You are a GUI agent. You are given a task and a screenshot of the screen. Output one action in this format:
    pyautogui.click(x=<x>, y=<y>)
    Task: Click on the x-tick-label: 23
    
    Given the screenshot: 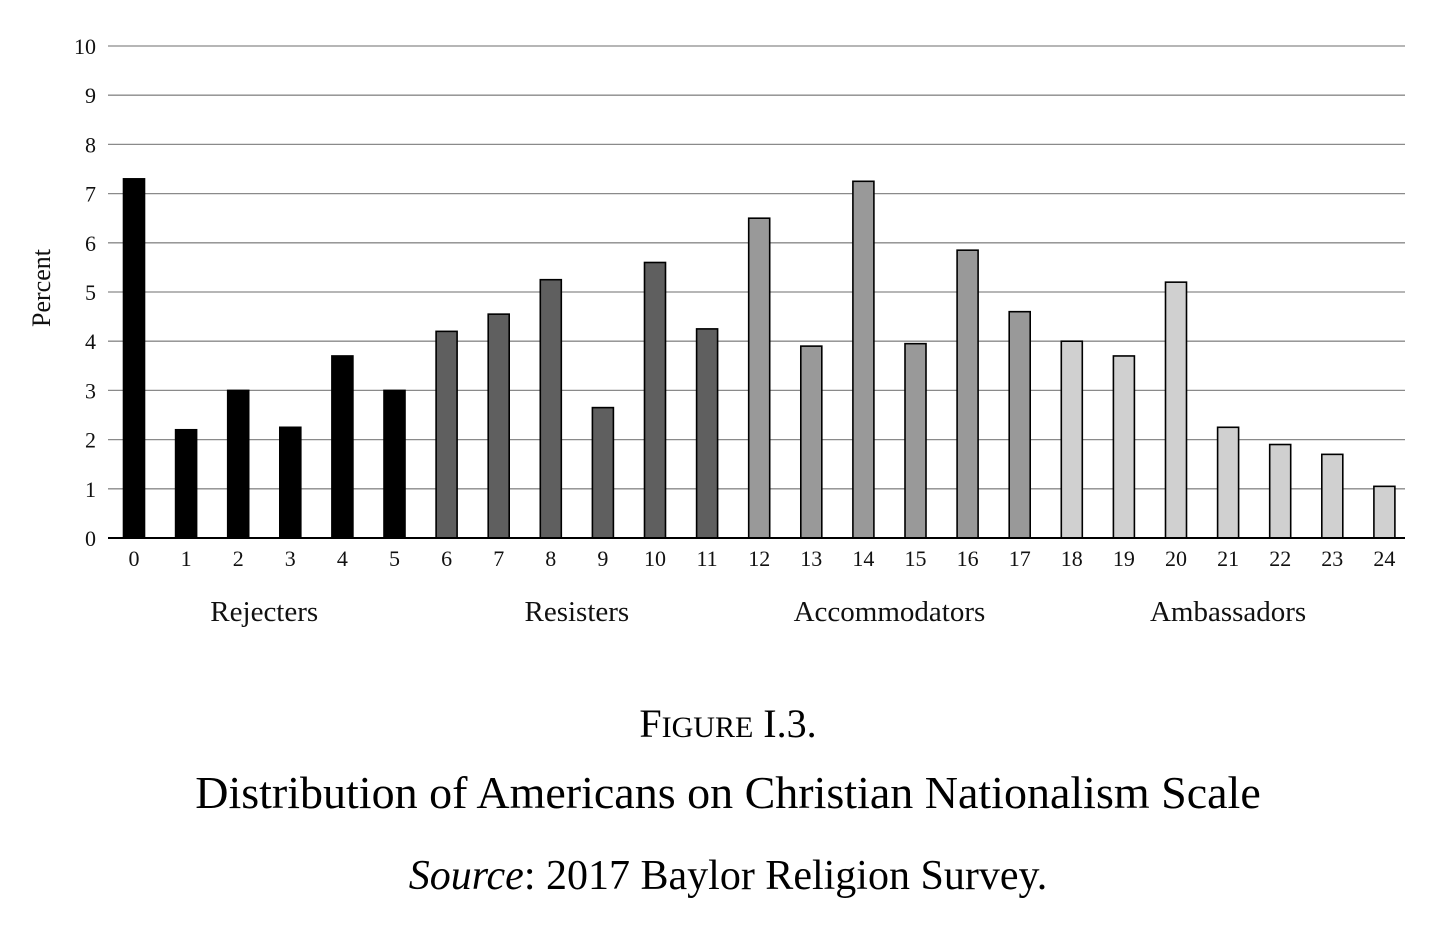 What is the action you would take?
    pyautogui.click(x=1332, y=558)
    